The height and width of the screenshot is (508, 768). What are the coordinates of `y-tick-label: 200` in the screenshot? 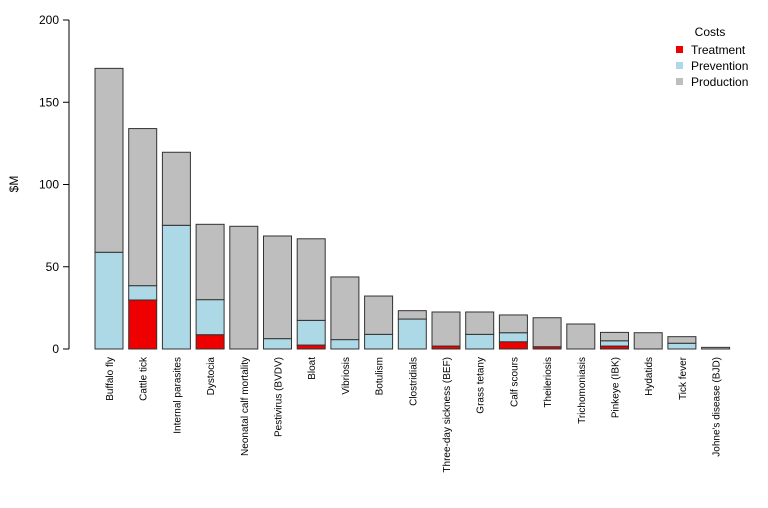 It's located at (49, 20).